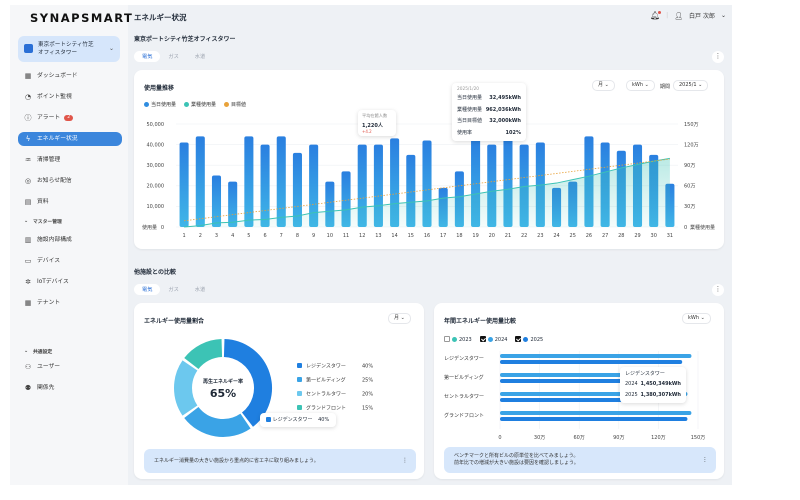 The width and height of the screenshot is (800, 500). Describe the element at coordinates (69, 49) in the screenshot. I see `facility-selector: 東京ポートシティ竹芝 オフィスタワー ⌄` at that location.